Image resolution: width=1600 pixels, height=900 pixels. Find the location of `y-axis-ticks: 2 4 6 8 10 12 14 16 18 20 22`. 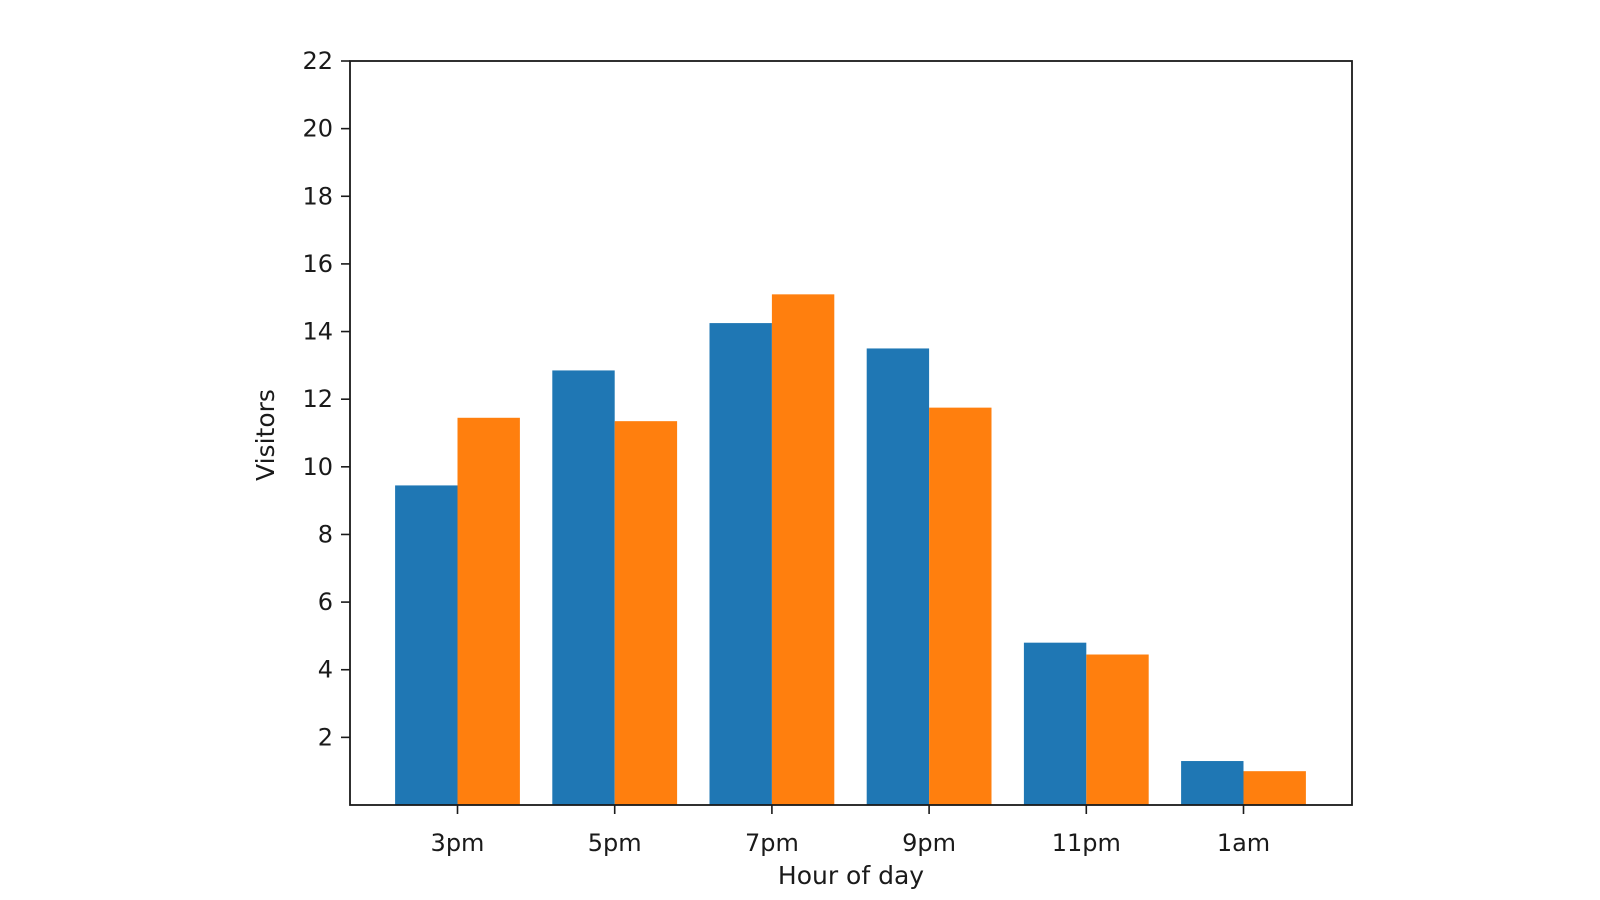

y-axis-ticks: 2 4 6 8 10 12 14 16 18 20 22 is located at coordinates (326, 399).